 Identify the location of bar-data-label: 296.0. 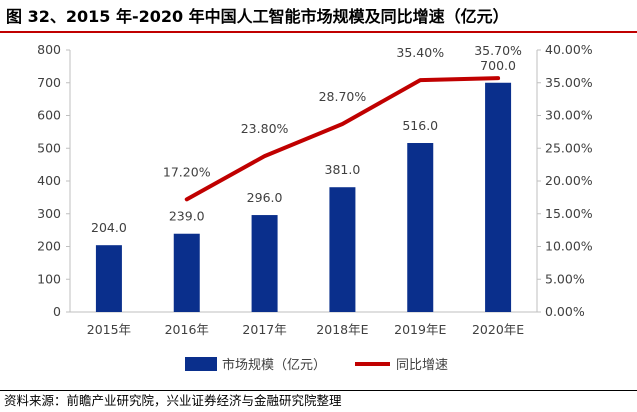
(265, 197).